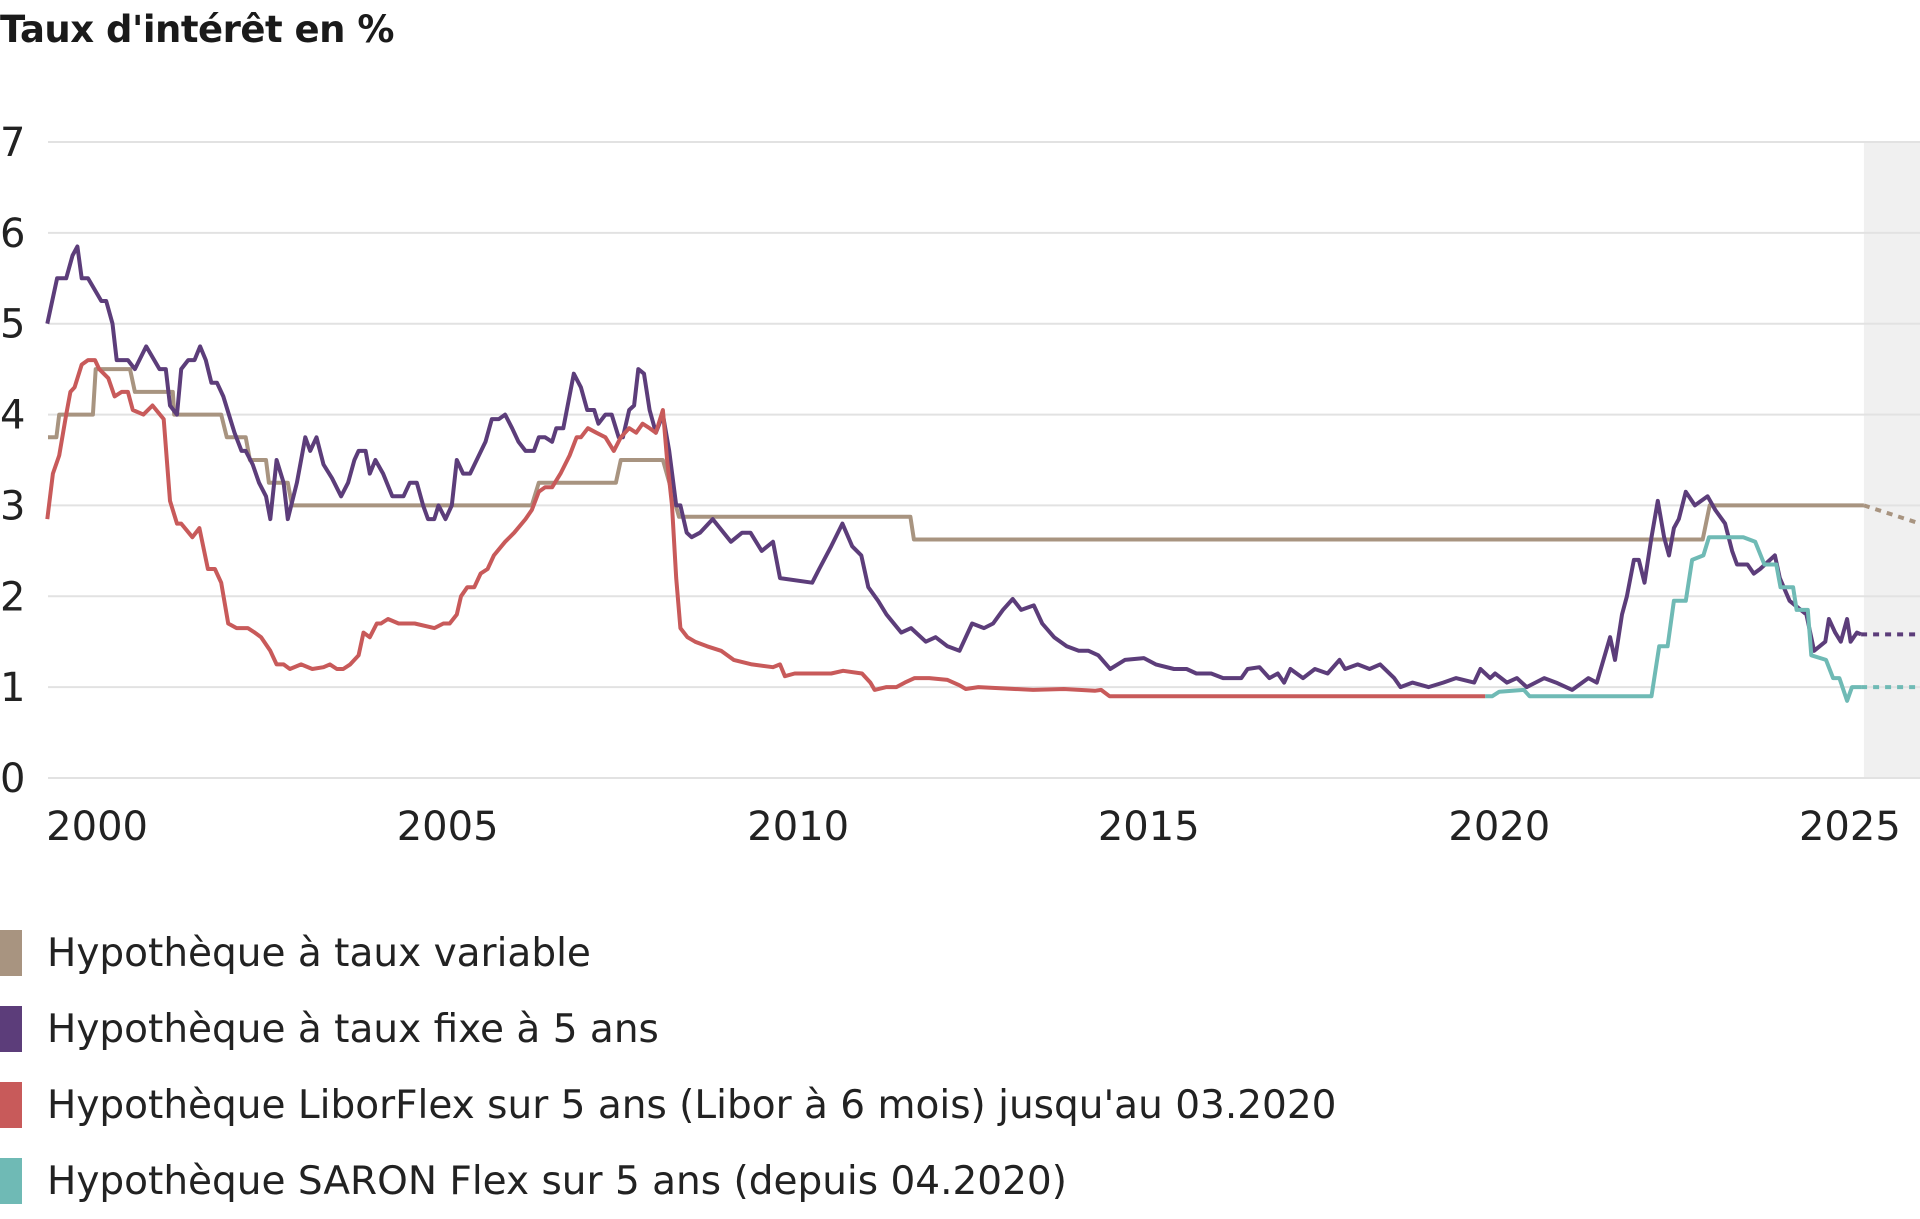 The image size is (1920, 1219). I want to click on legend-label: Hypothèque à taux fixe à 5 ans, so click(353, 1029).